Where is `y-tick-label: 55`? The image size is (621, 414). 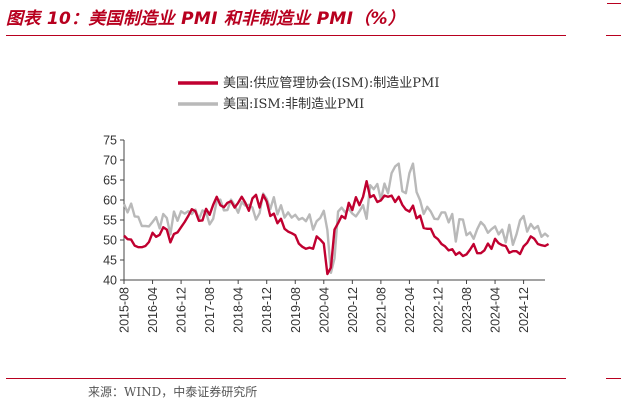 y-tick-label: 55 is located at coordinates (110, 221).